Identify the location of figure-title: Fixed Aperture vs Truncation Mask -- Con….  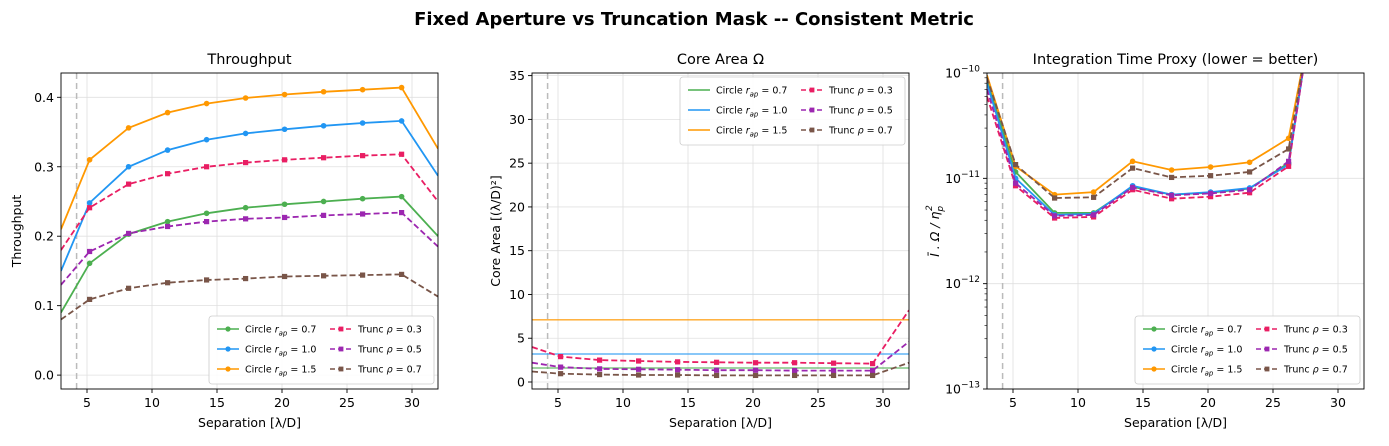
(694, 19).